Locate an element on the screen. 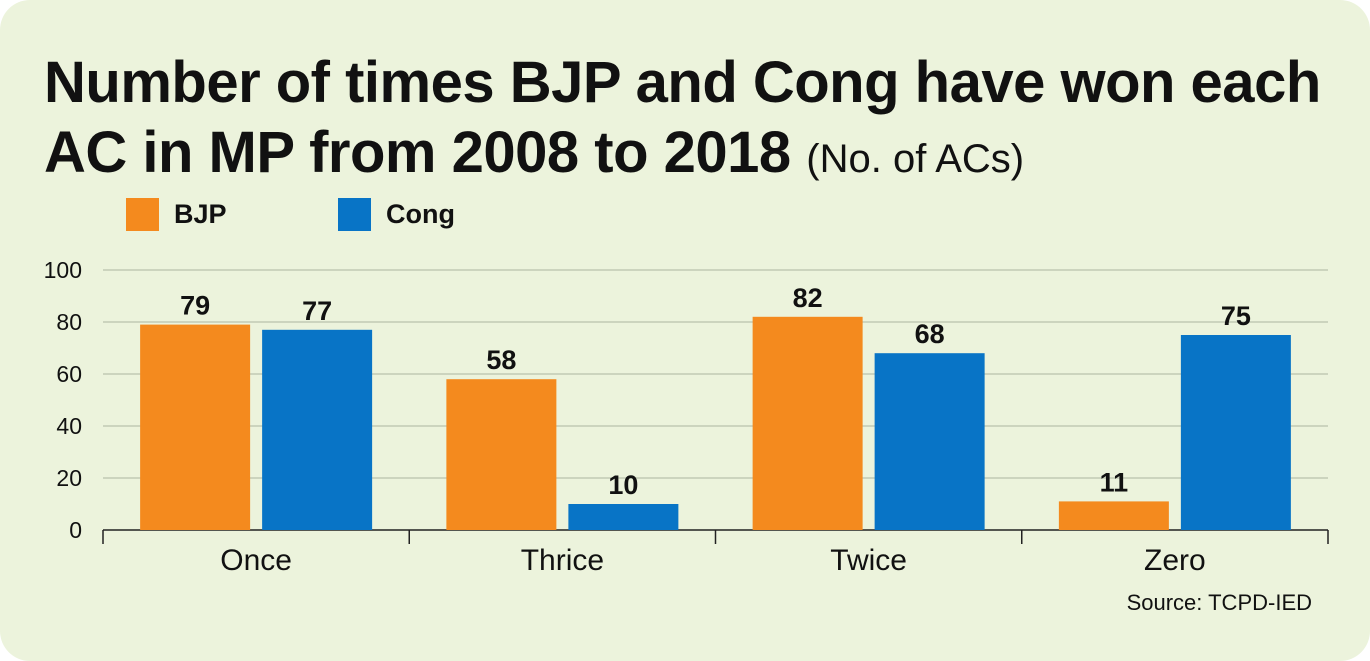 Image resolution: width=1370 pixels, height=661 pixels. data-label: 11 is located at coordinates (1114, 482).